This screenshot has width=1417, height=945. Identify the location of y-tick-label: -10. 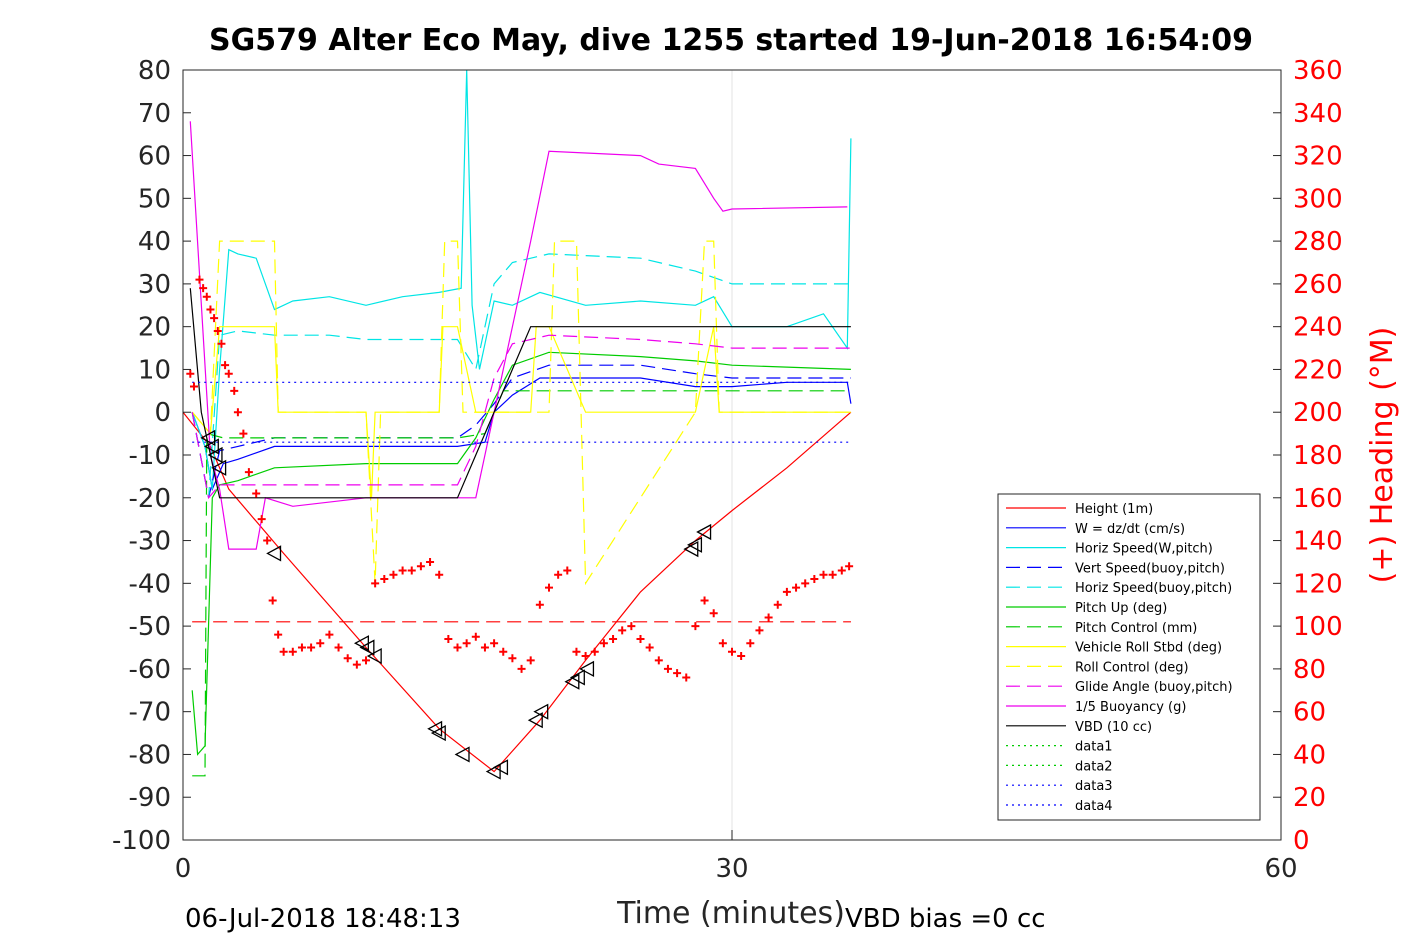
(150, 456).